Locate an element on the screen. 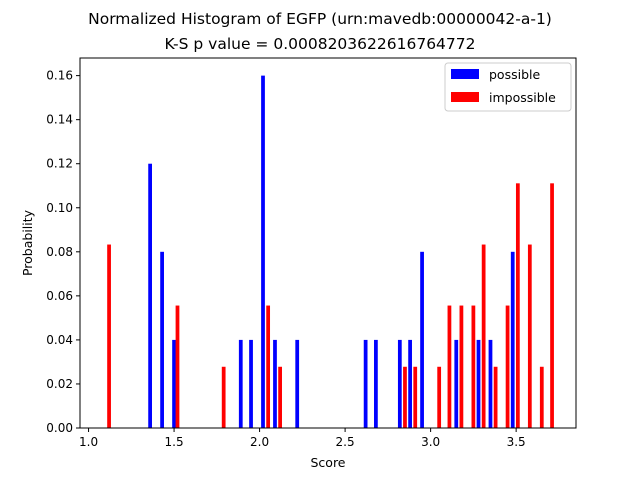 Image resolution: width=640 pixels, height=480 pixels. y-tick-label: 0.14 is located at coordinates (59, 120).